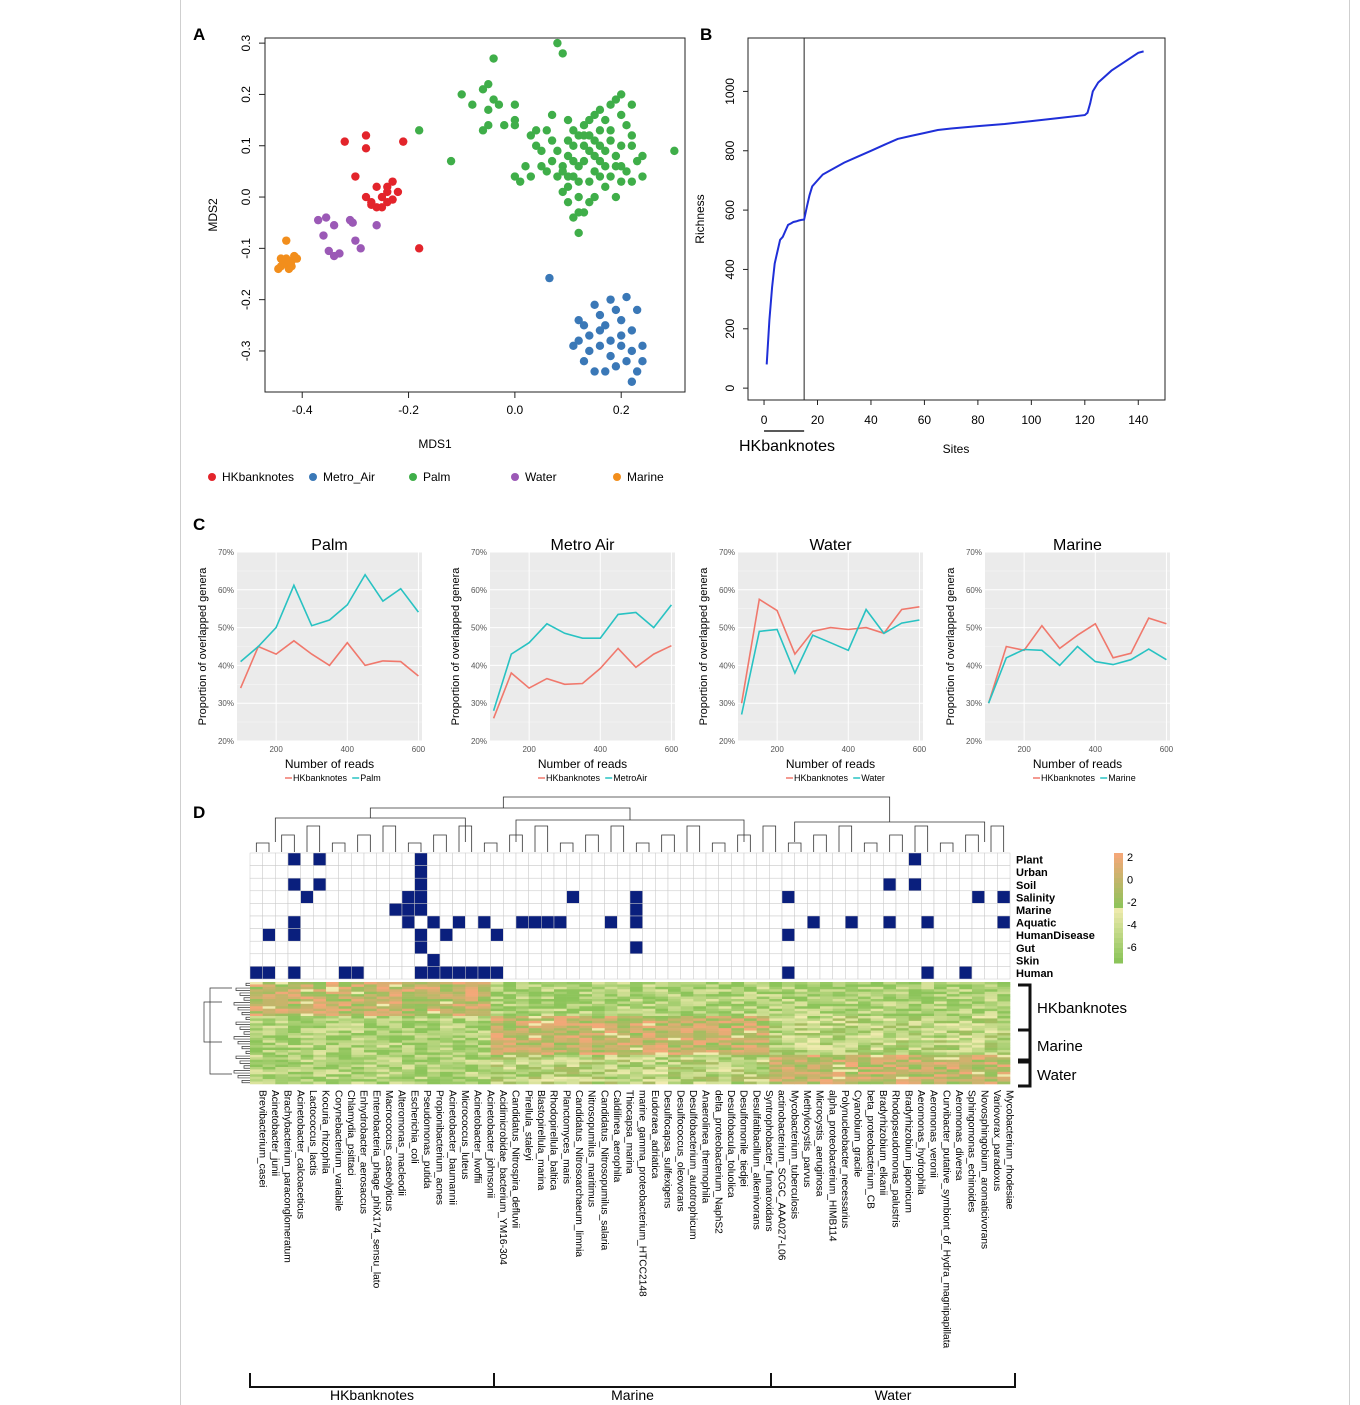 The image size is (1360, 1405). I want to click on data-point-metro_air, so click(584, 325).